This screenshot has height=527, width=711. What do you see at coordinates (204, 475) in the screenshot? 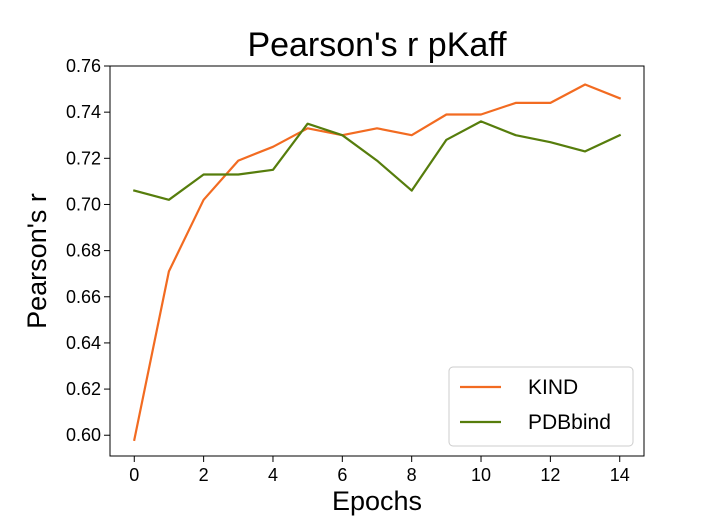
I see `x-tick-label: 2` at bounding box center [204, 475].